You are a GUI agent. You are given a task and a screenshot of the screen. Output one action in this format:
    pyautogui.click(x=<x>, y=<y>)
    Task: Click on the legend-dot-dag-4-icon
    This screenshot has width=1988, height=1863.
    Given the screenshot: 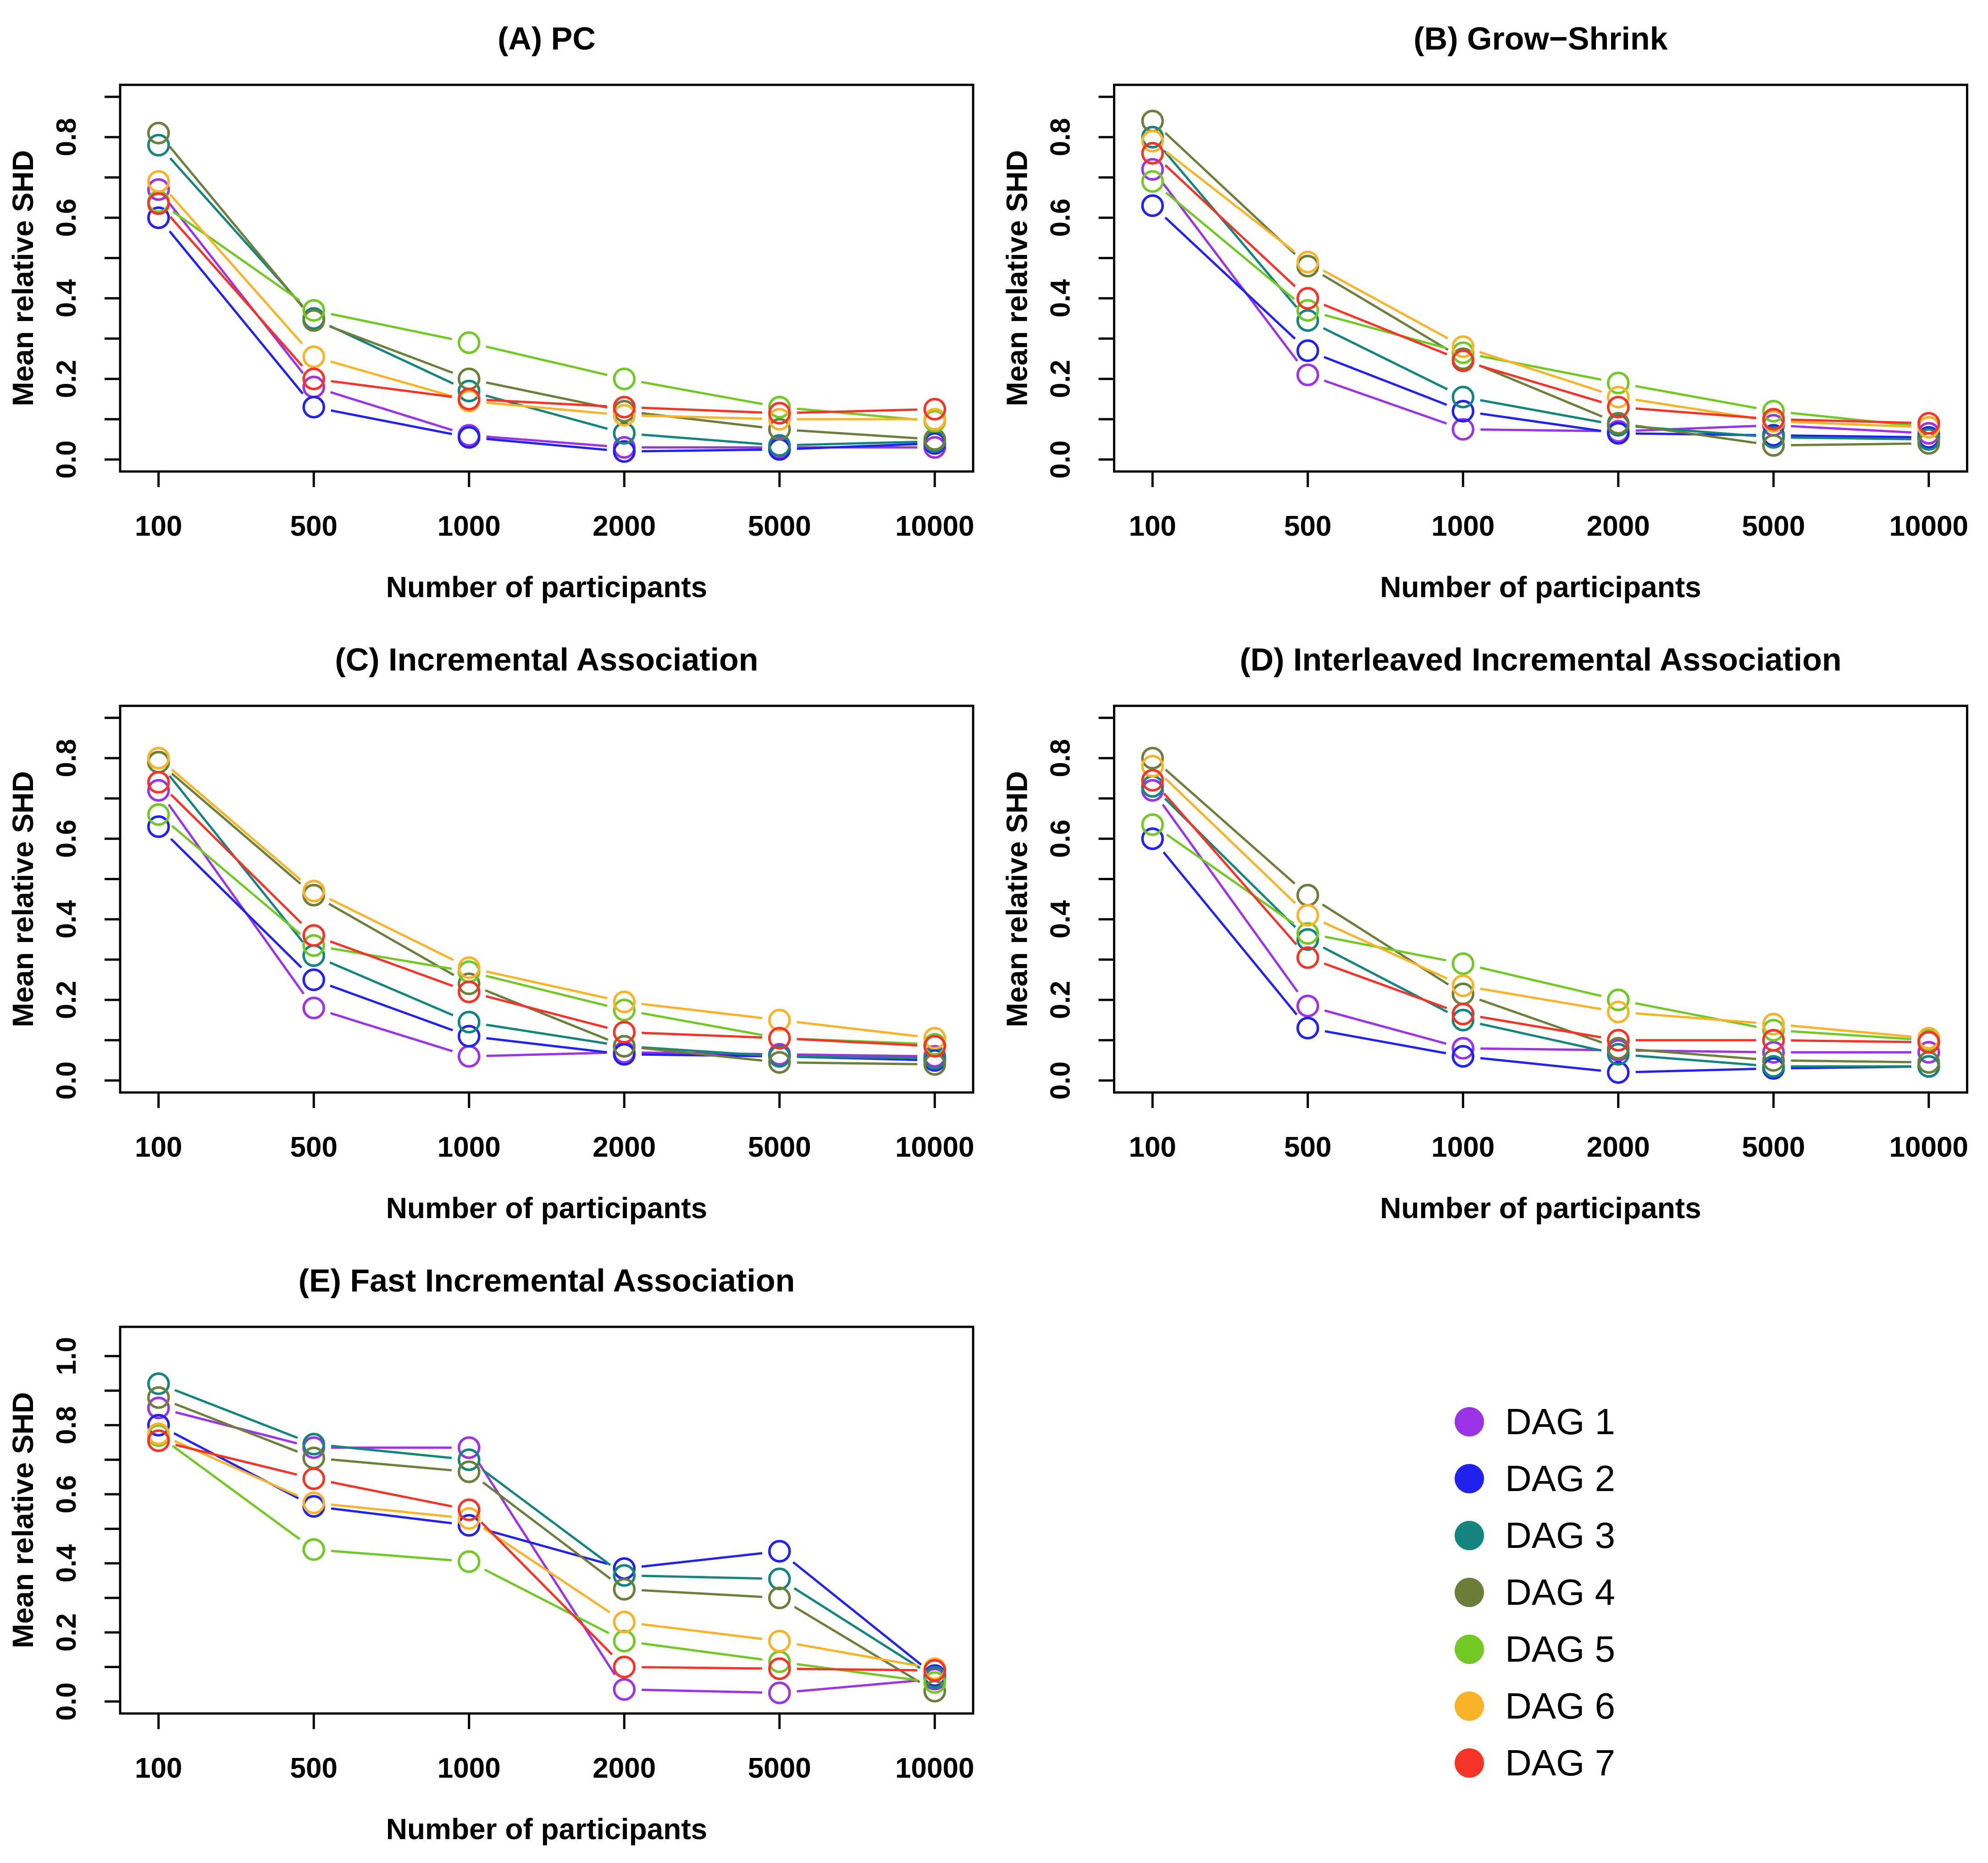 What is the action you would take?
    pyautogui.click(x=1469, y=1592)
    